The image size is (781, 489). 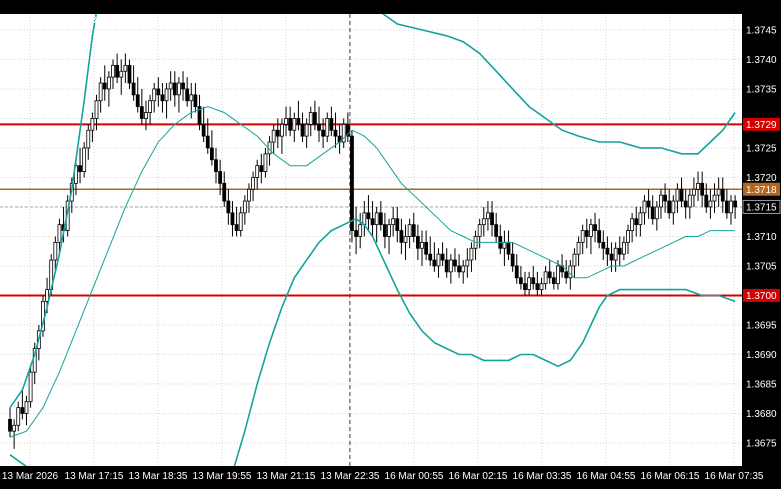 What do you see at coordinates (761, 124) in the screenshot?
I see `resistance-line-badge` at bounding box center [761, 124].